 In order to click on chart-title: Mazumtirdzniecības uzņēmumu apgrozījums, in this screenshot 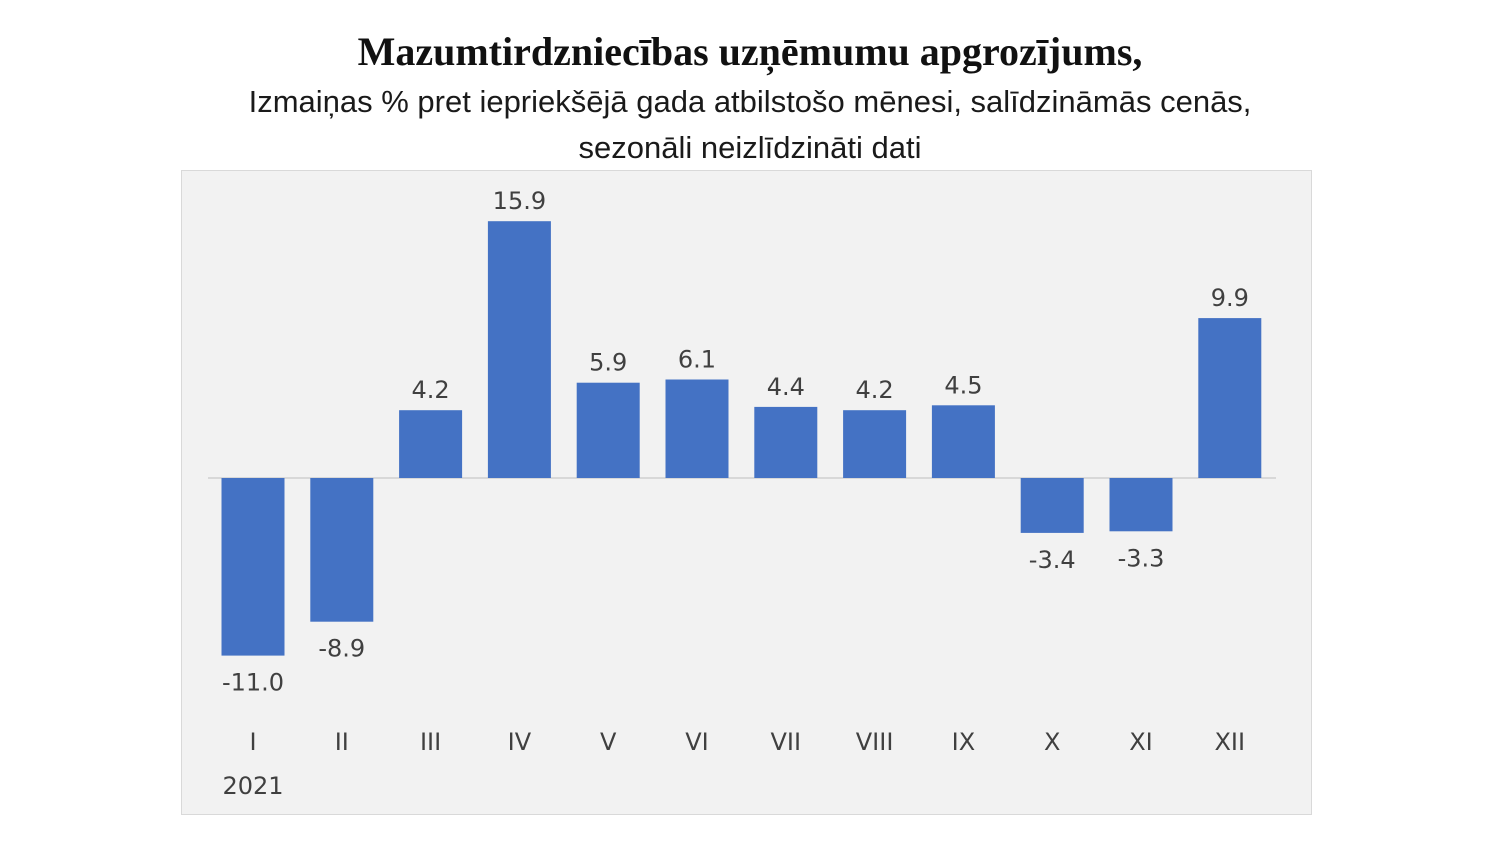, I will do `click(750, 51)`.